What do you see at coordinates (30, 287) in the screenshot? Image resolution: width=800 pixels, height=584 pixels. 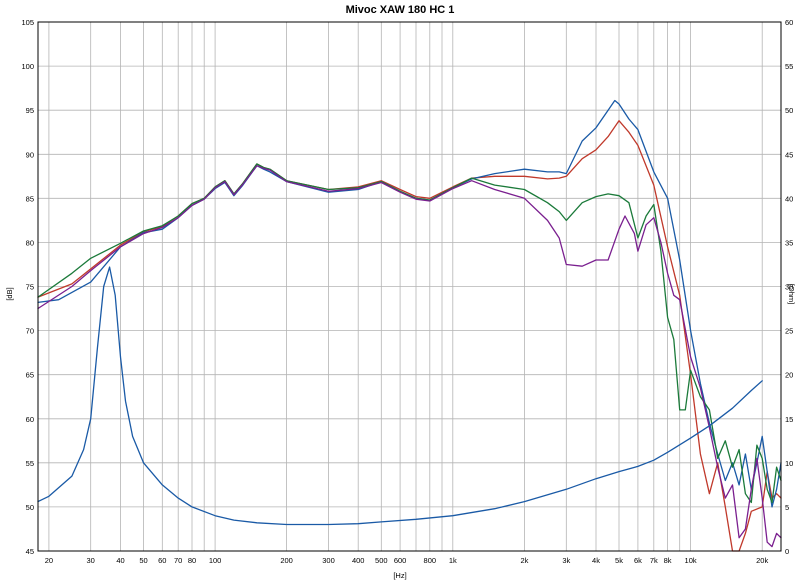 I see `y-tick-label: 75` at bounding box center [30, 287].